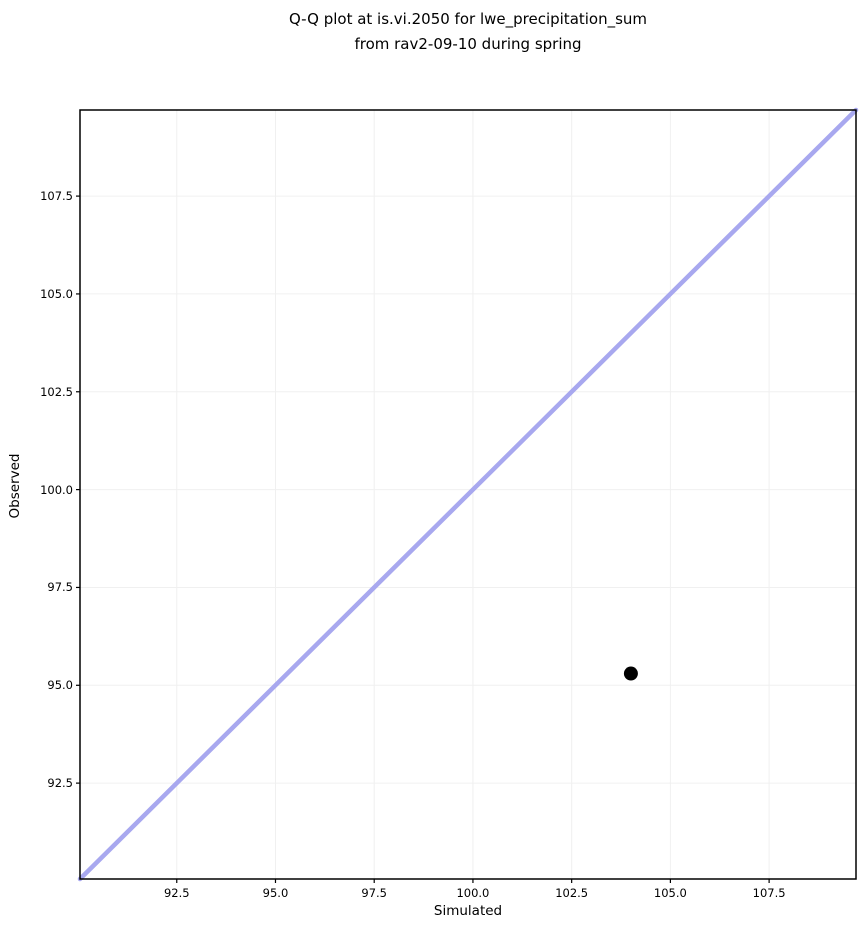 Image resolution: width=864 pixels, height=934 pixels. Describe the element at coordinates (572, 893) in the screenshot. I see `x-tick-label: 102.5` at that location.